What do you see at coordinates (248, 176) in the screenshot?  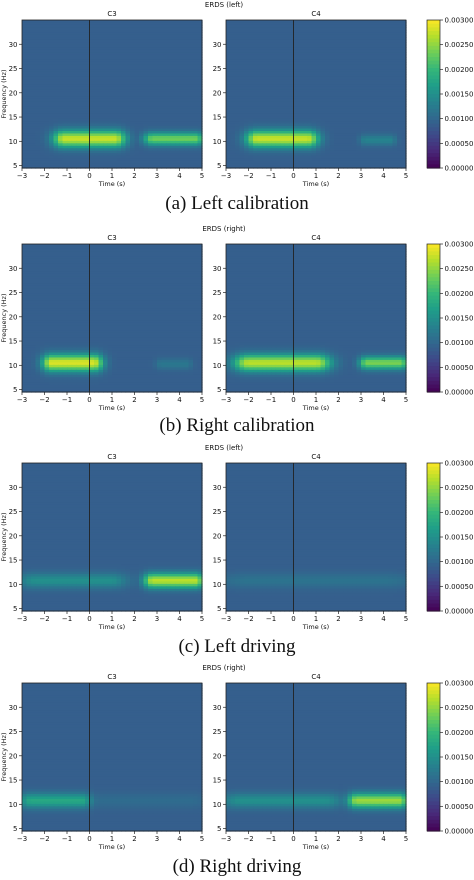 I see `x-tick-label: −2` at bounding box center [248, 176].